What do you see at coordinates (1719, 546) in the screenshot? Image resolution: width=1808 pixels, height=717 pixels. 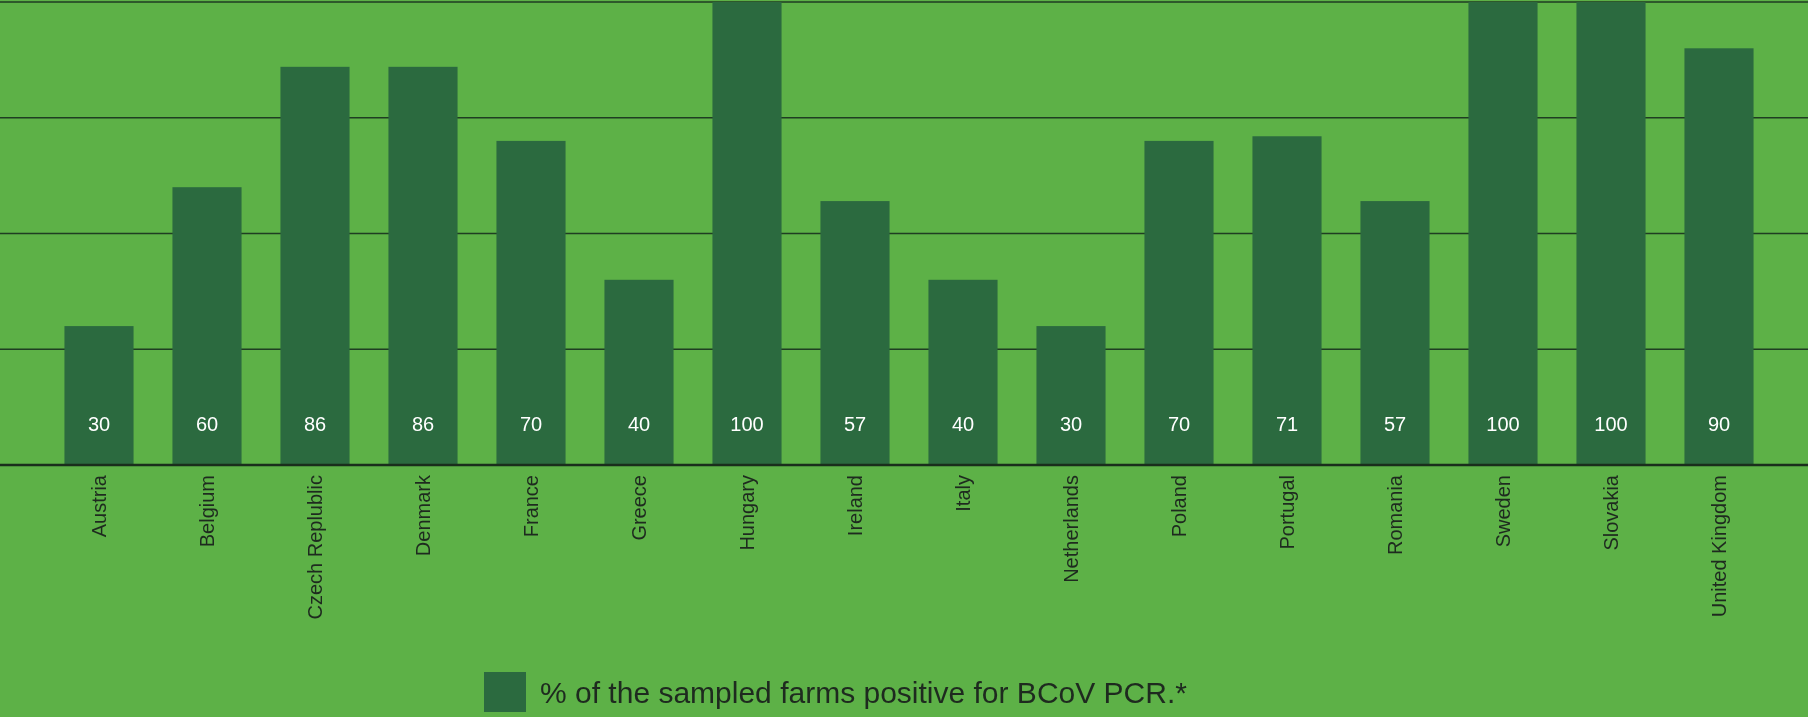 I see `x-tick-label: United Kingdom` at bounding box center [1719, 546].